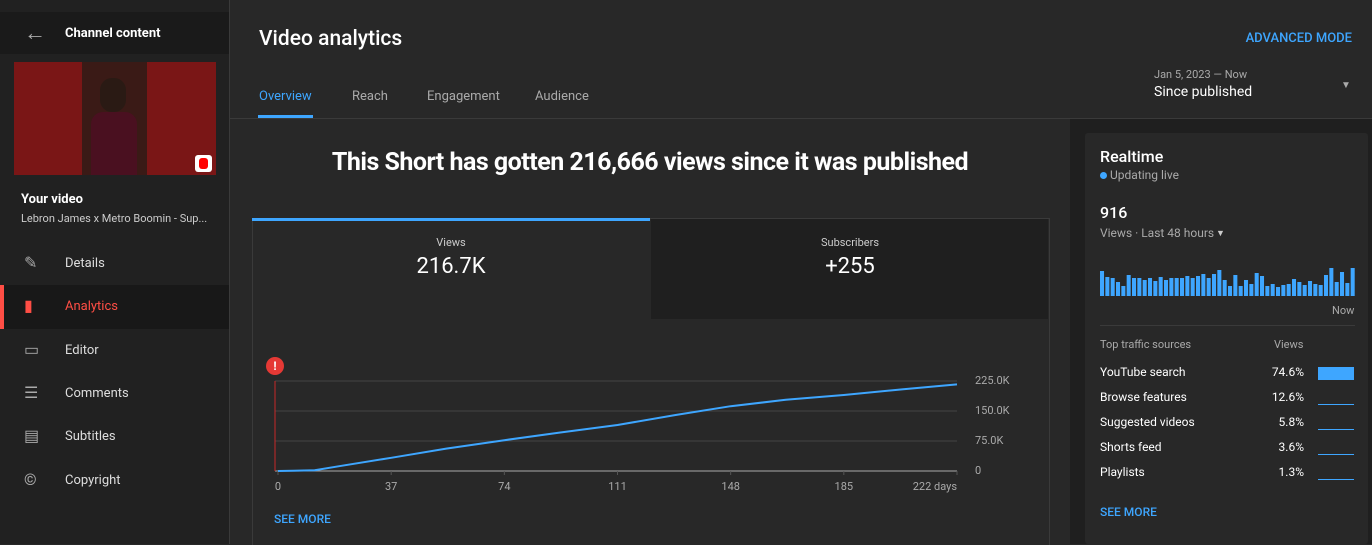 The height and width of the screenshot is (545, 1372). What do you see at coordinates (32, 349) in the screenshot?
I see `nav-icon: ▭` at bounding box center [32, 349].